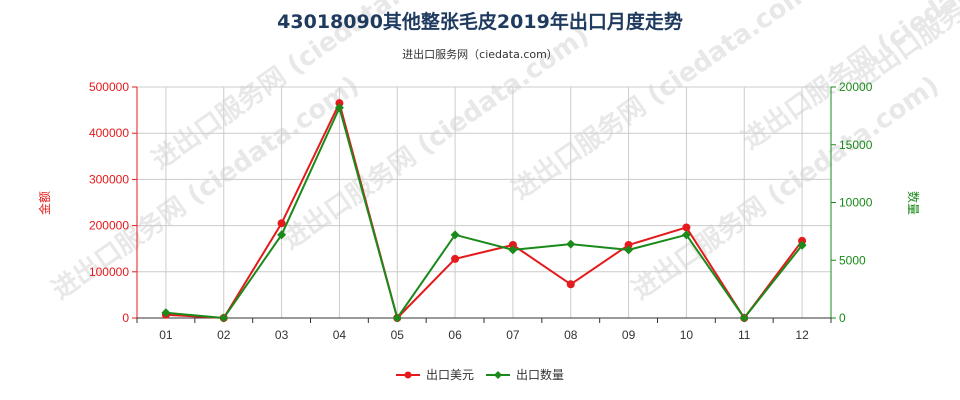 This screenshot has height=400, width=960. What do you see at coordinates (224, 335) in the screenshot?
I see `x-axis-tick-label: 02` at bounding box center [224, 335].